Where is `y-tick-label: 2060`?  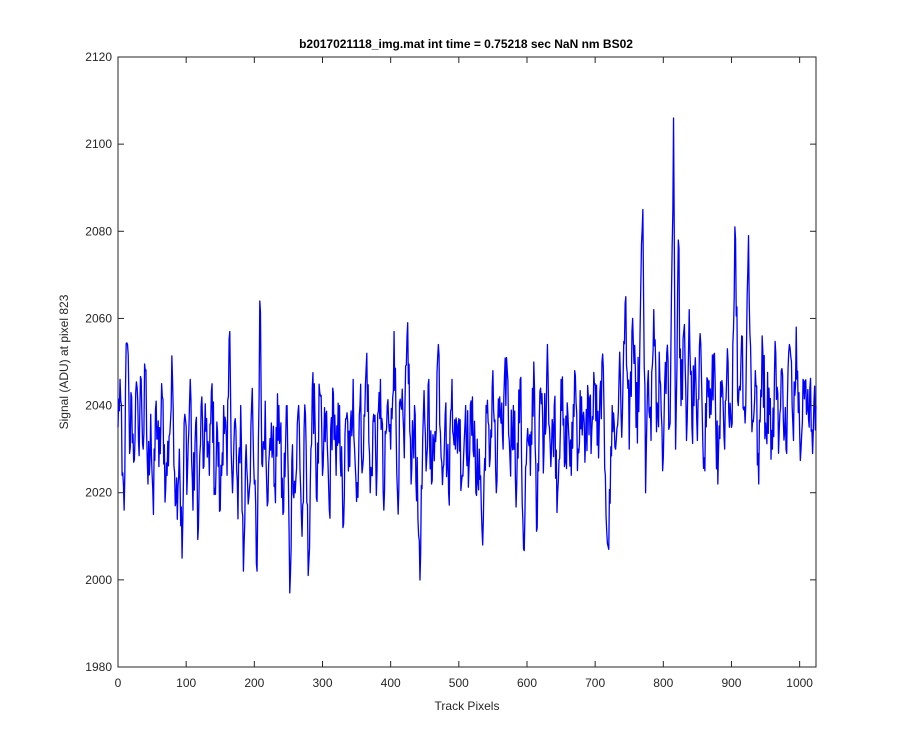
y-tick-label: 2060 is located at coordinates (98, 318).